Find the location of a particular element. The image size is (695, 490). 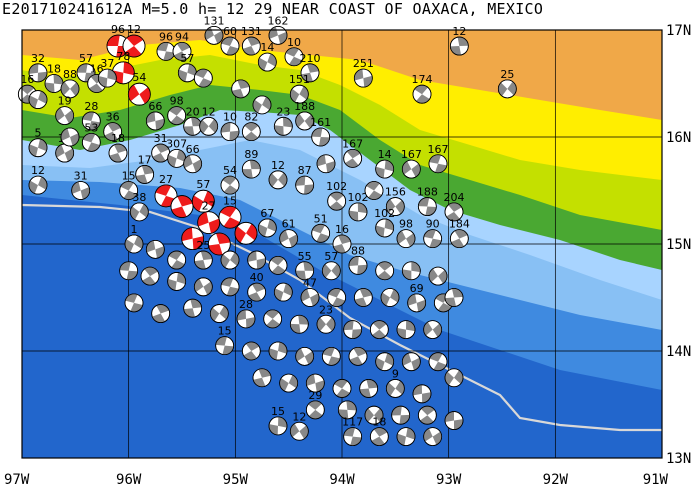

focal-mechanism: 37 is located at coordinates (107, 72).